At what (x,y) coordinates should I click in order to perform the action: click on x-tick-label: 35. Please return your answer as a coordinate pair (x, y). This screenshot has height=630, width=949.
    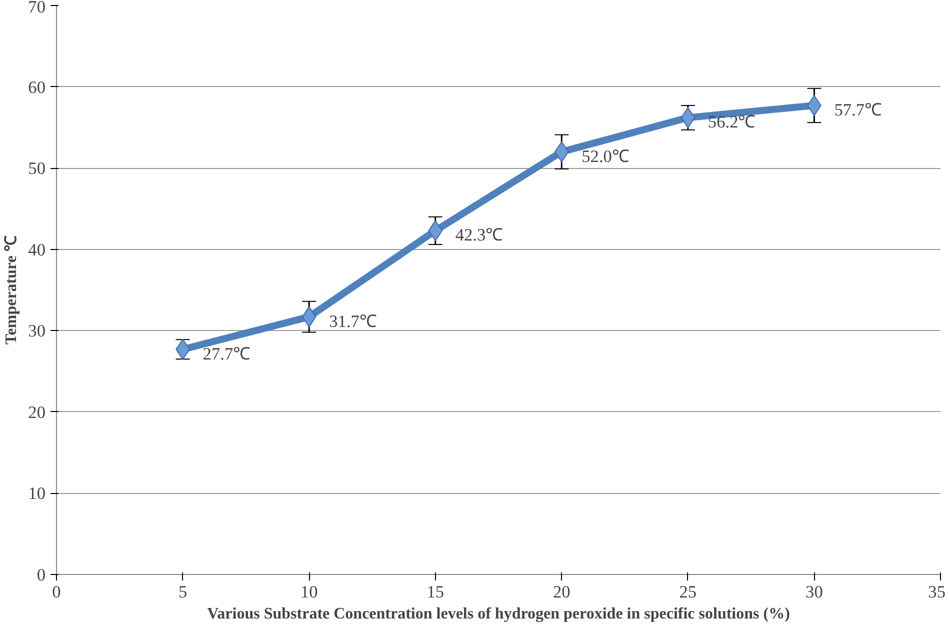
    Looking at the image, I should click on (937, 592).